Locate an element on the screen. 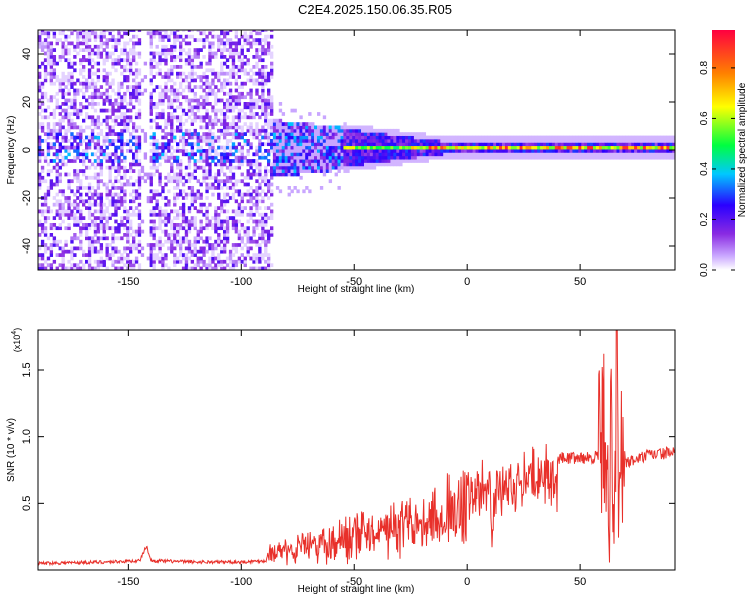  snr-scale-close: ) is located at coordinates (17, 329).